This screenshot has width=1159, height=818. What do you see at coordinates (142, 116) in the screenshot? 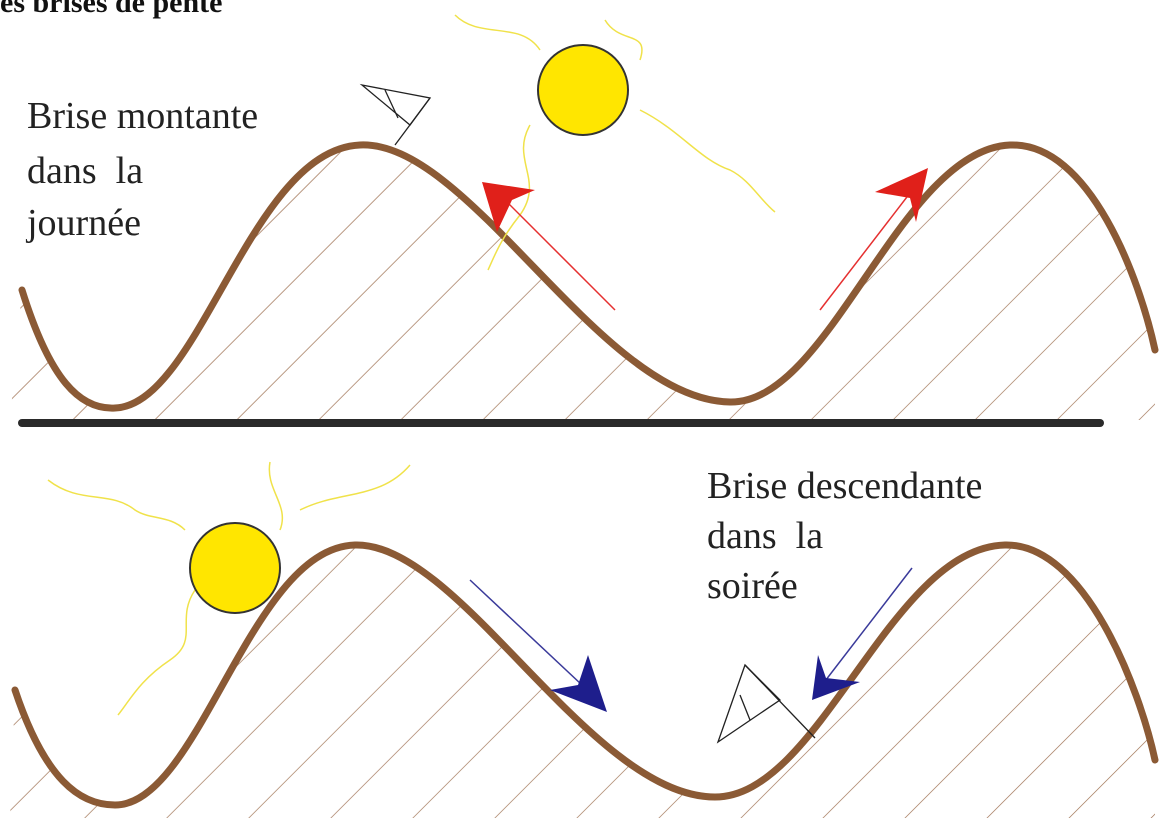
I see `label: Brise montante` at bounding box center [142, 116].